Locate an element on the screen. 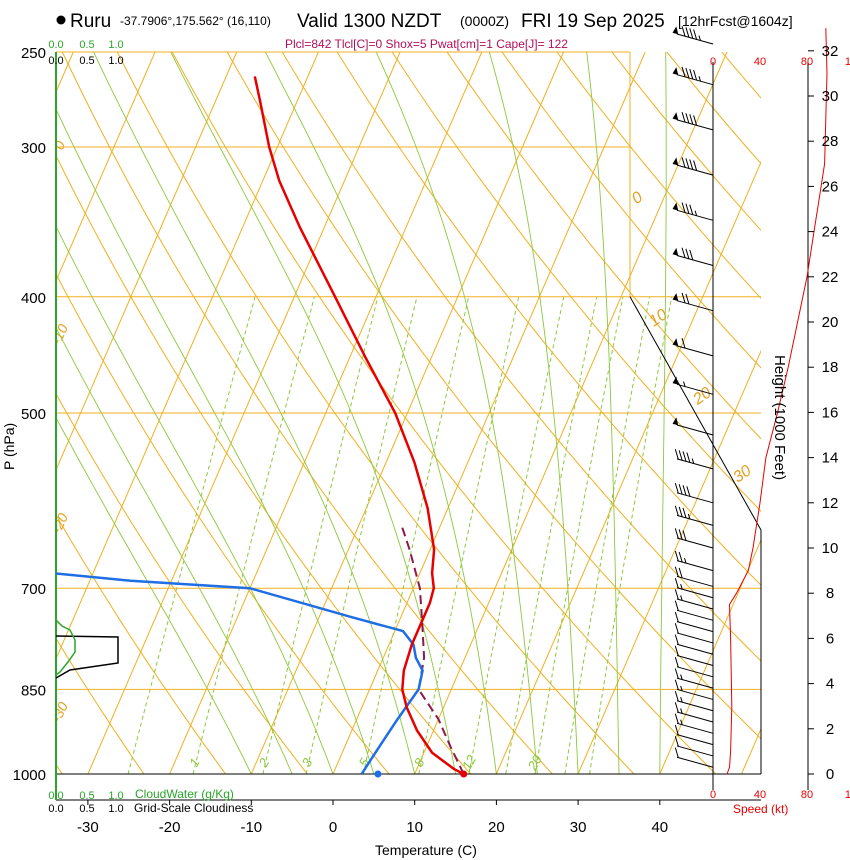  cloudiness-profile-line is located at coordinates (87, 657).